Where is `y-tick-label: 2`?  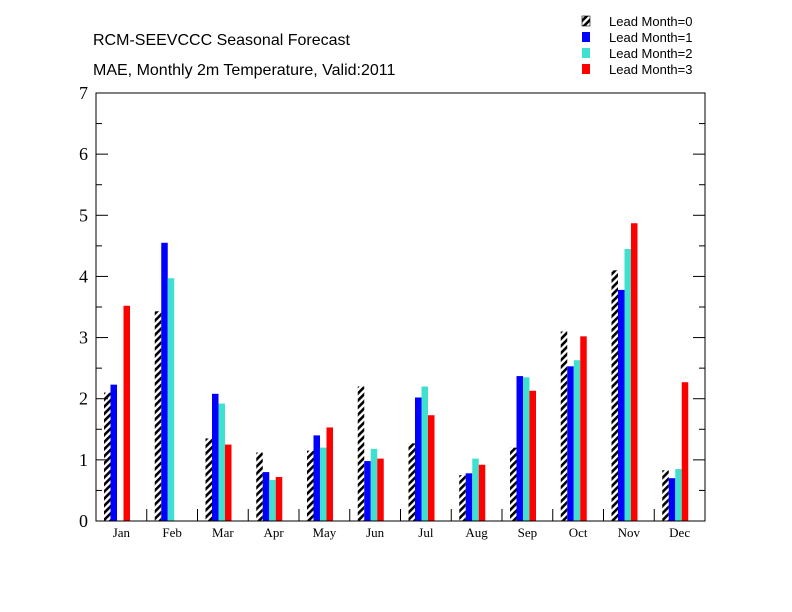 y-tick-label: 2 is located at coordinates (83, 399).